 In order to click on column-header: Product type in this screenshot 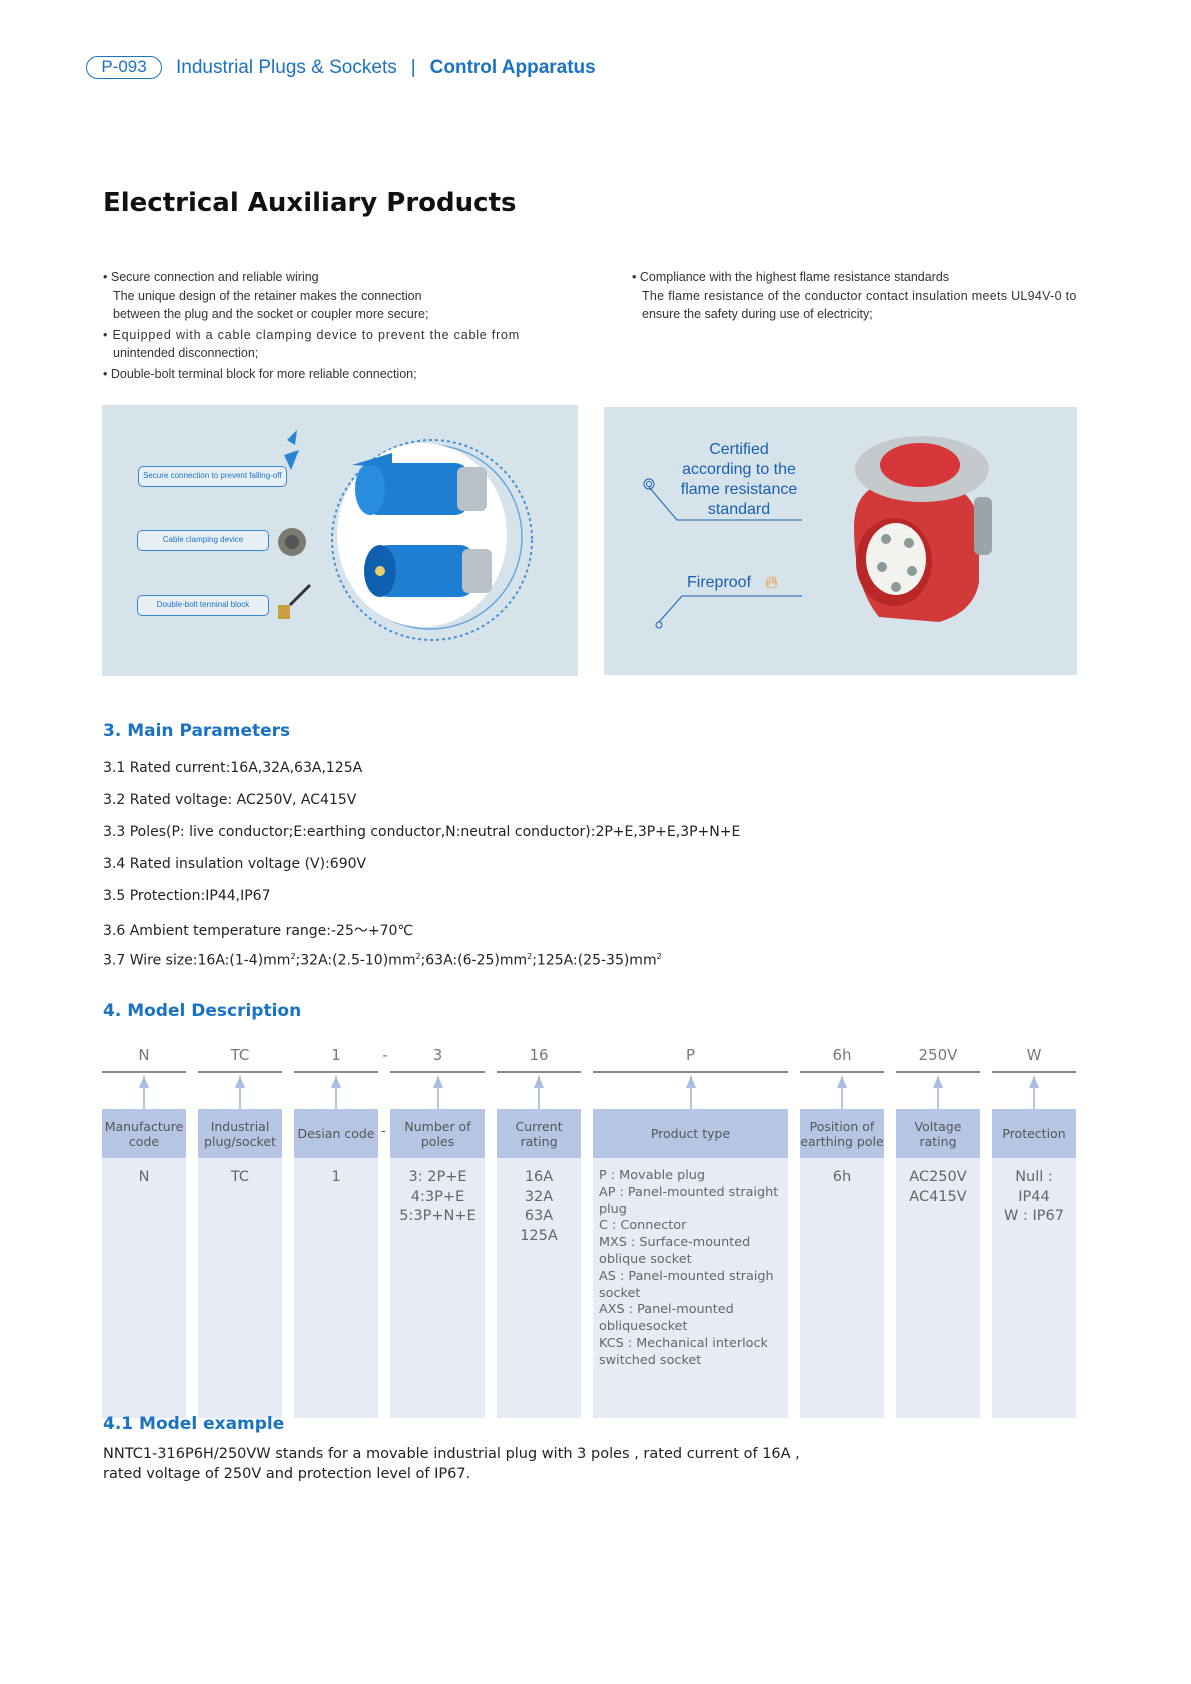, I will do `click(690, 1133)`.